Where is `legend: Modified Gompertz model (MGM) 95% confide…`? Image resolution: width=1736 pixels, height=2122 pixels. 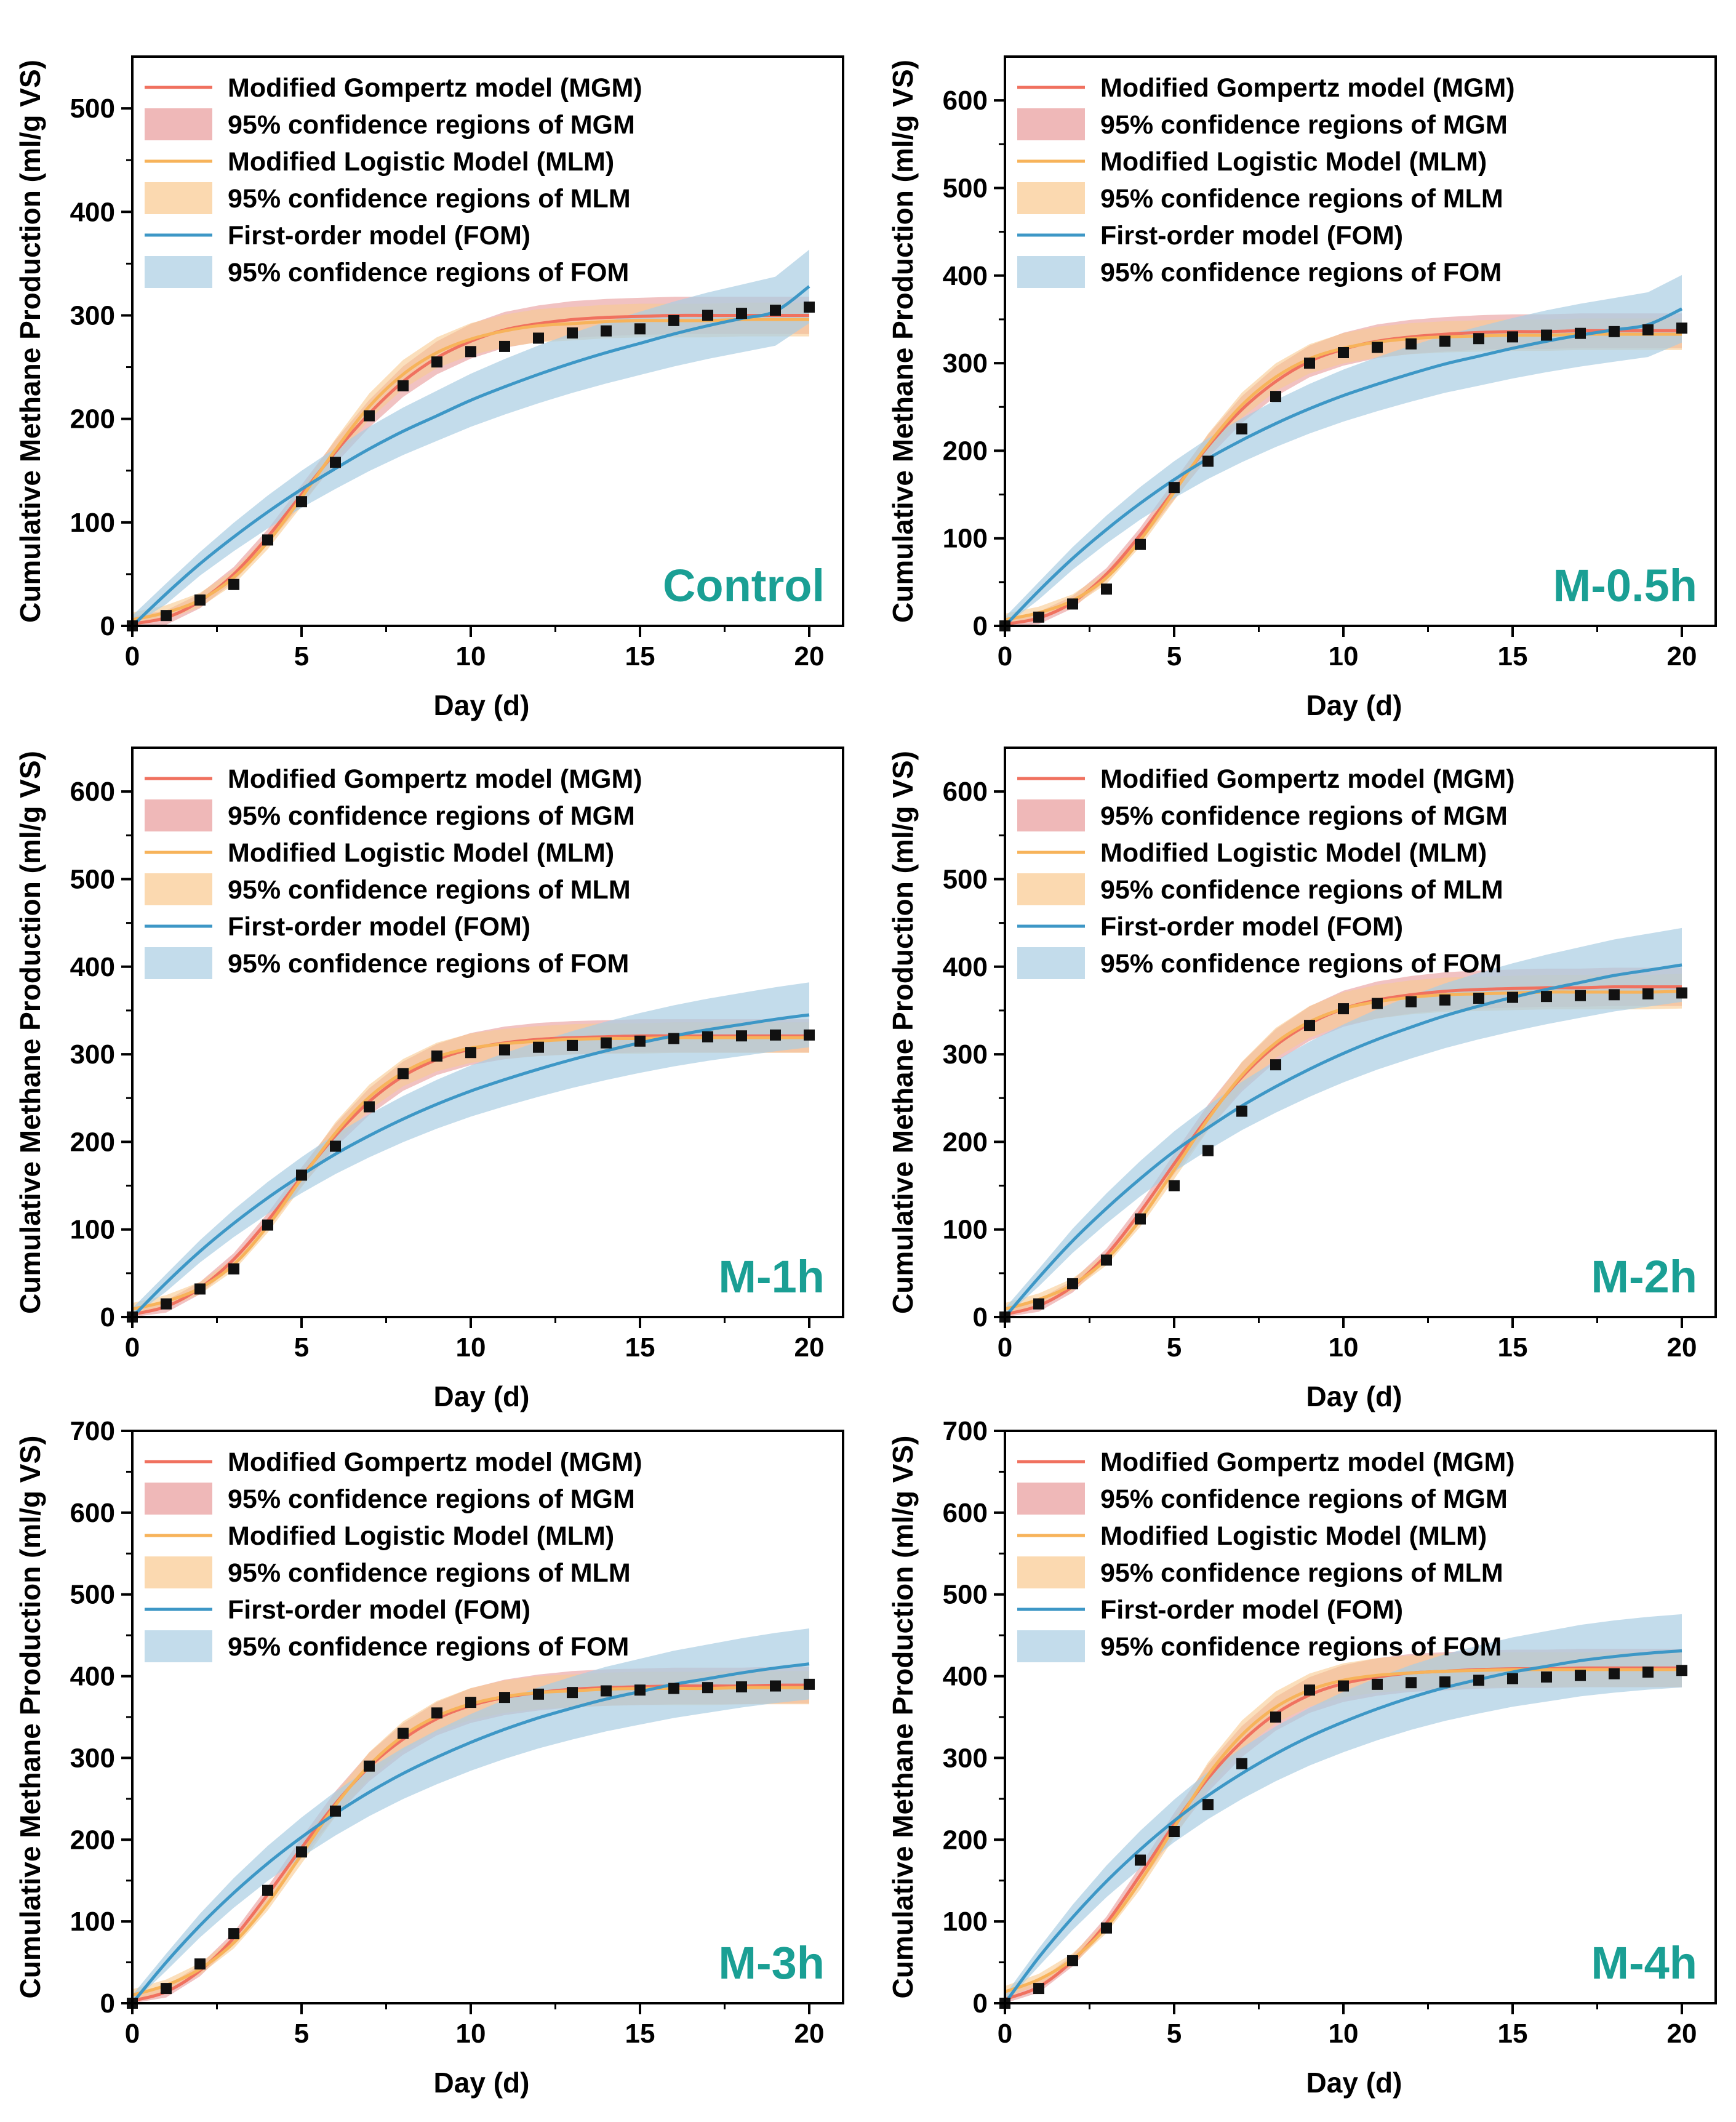
legend: Modified Gompertz model (MGM) 95% confide… is located at coordinates (1266, 180).